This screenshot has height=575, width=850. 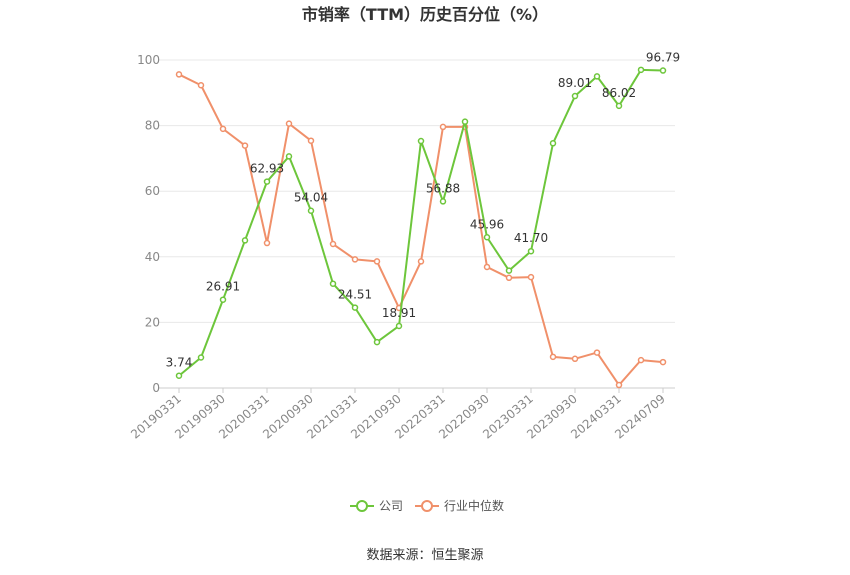 I want to click on data-label: 41.70, so click(x=531, y=238).